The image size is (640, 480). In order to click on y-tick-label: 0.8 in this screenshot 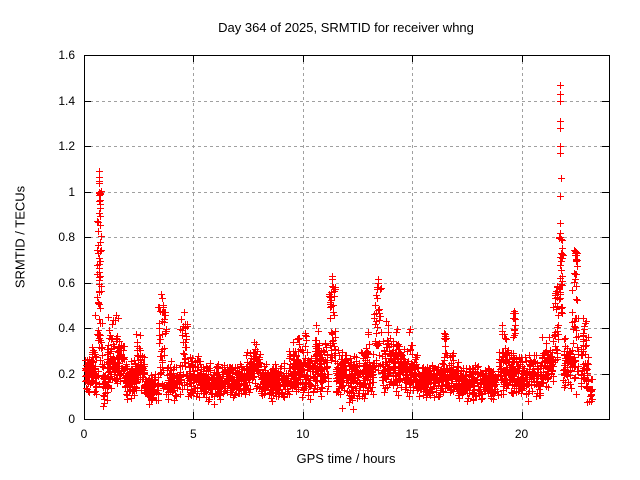, I will do `click(66, 237)`.